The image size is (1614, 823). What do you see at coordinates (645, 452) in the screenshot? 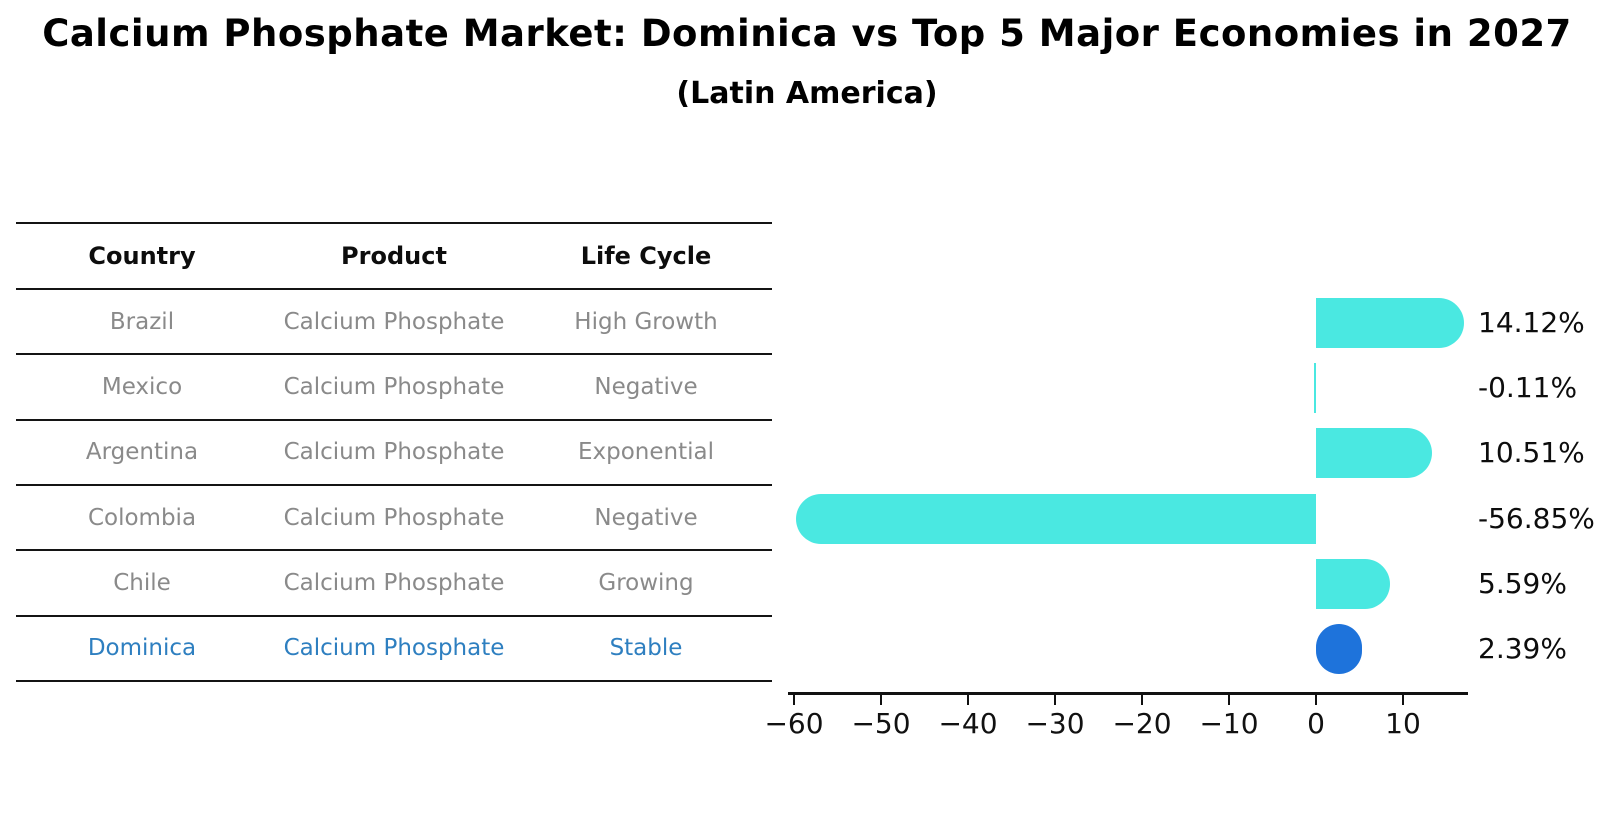
I see `cell-life-cycle: Exponential` at bounding box center [645, 452].